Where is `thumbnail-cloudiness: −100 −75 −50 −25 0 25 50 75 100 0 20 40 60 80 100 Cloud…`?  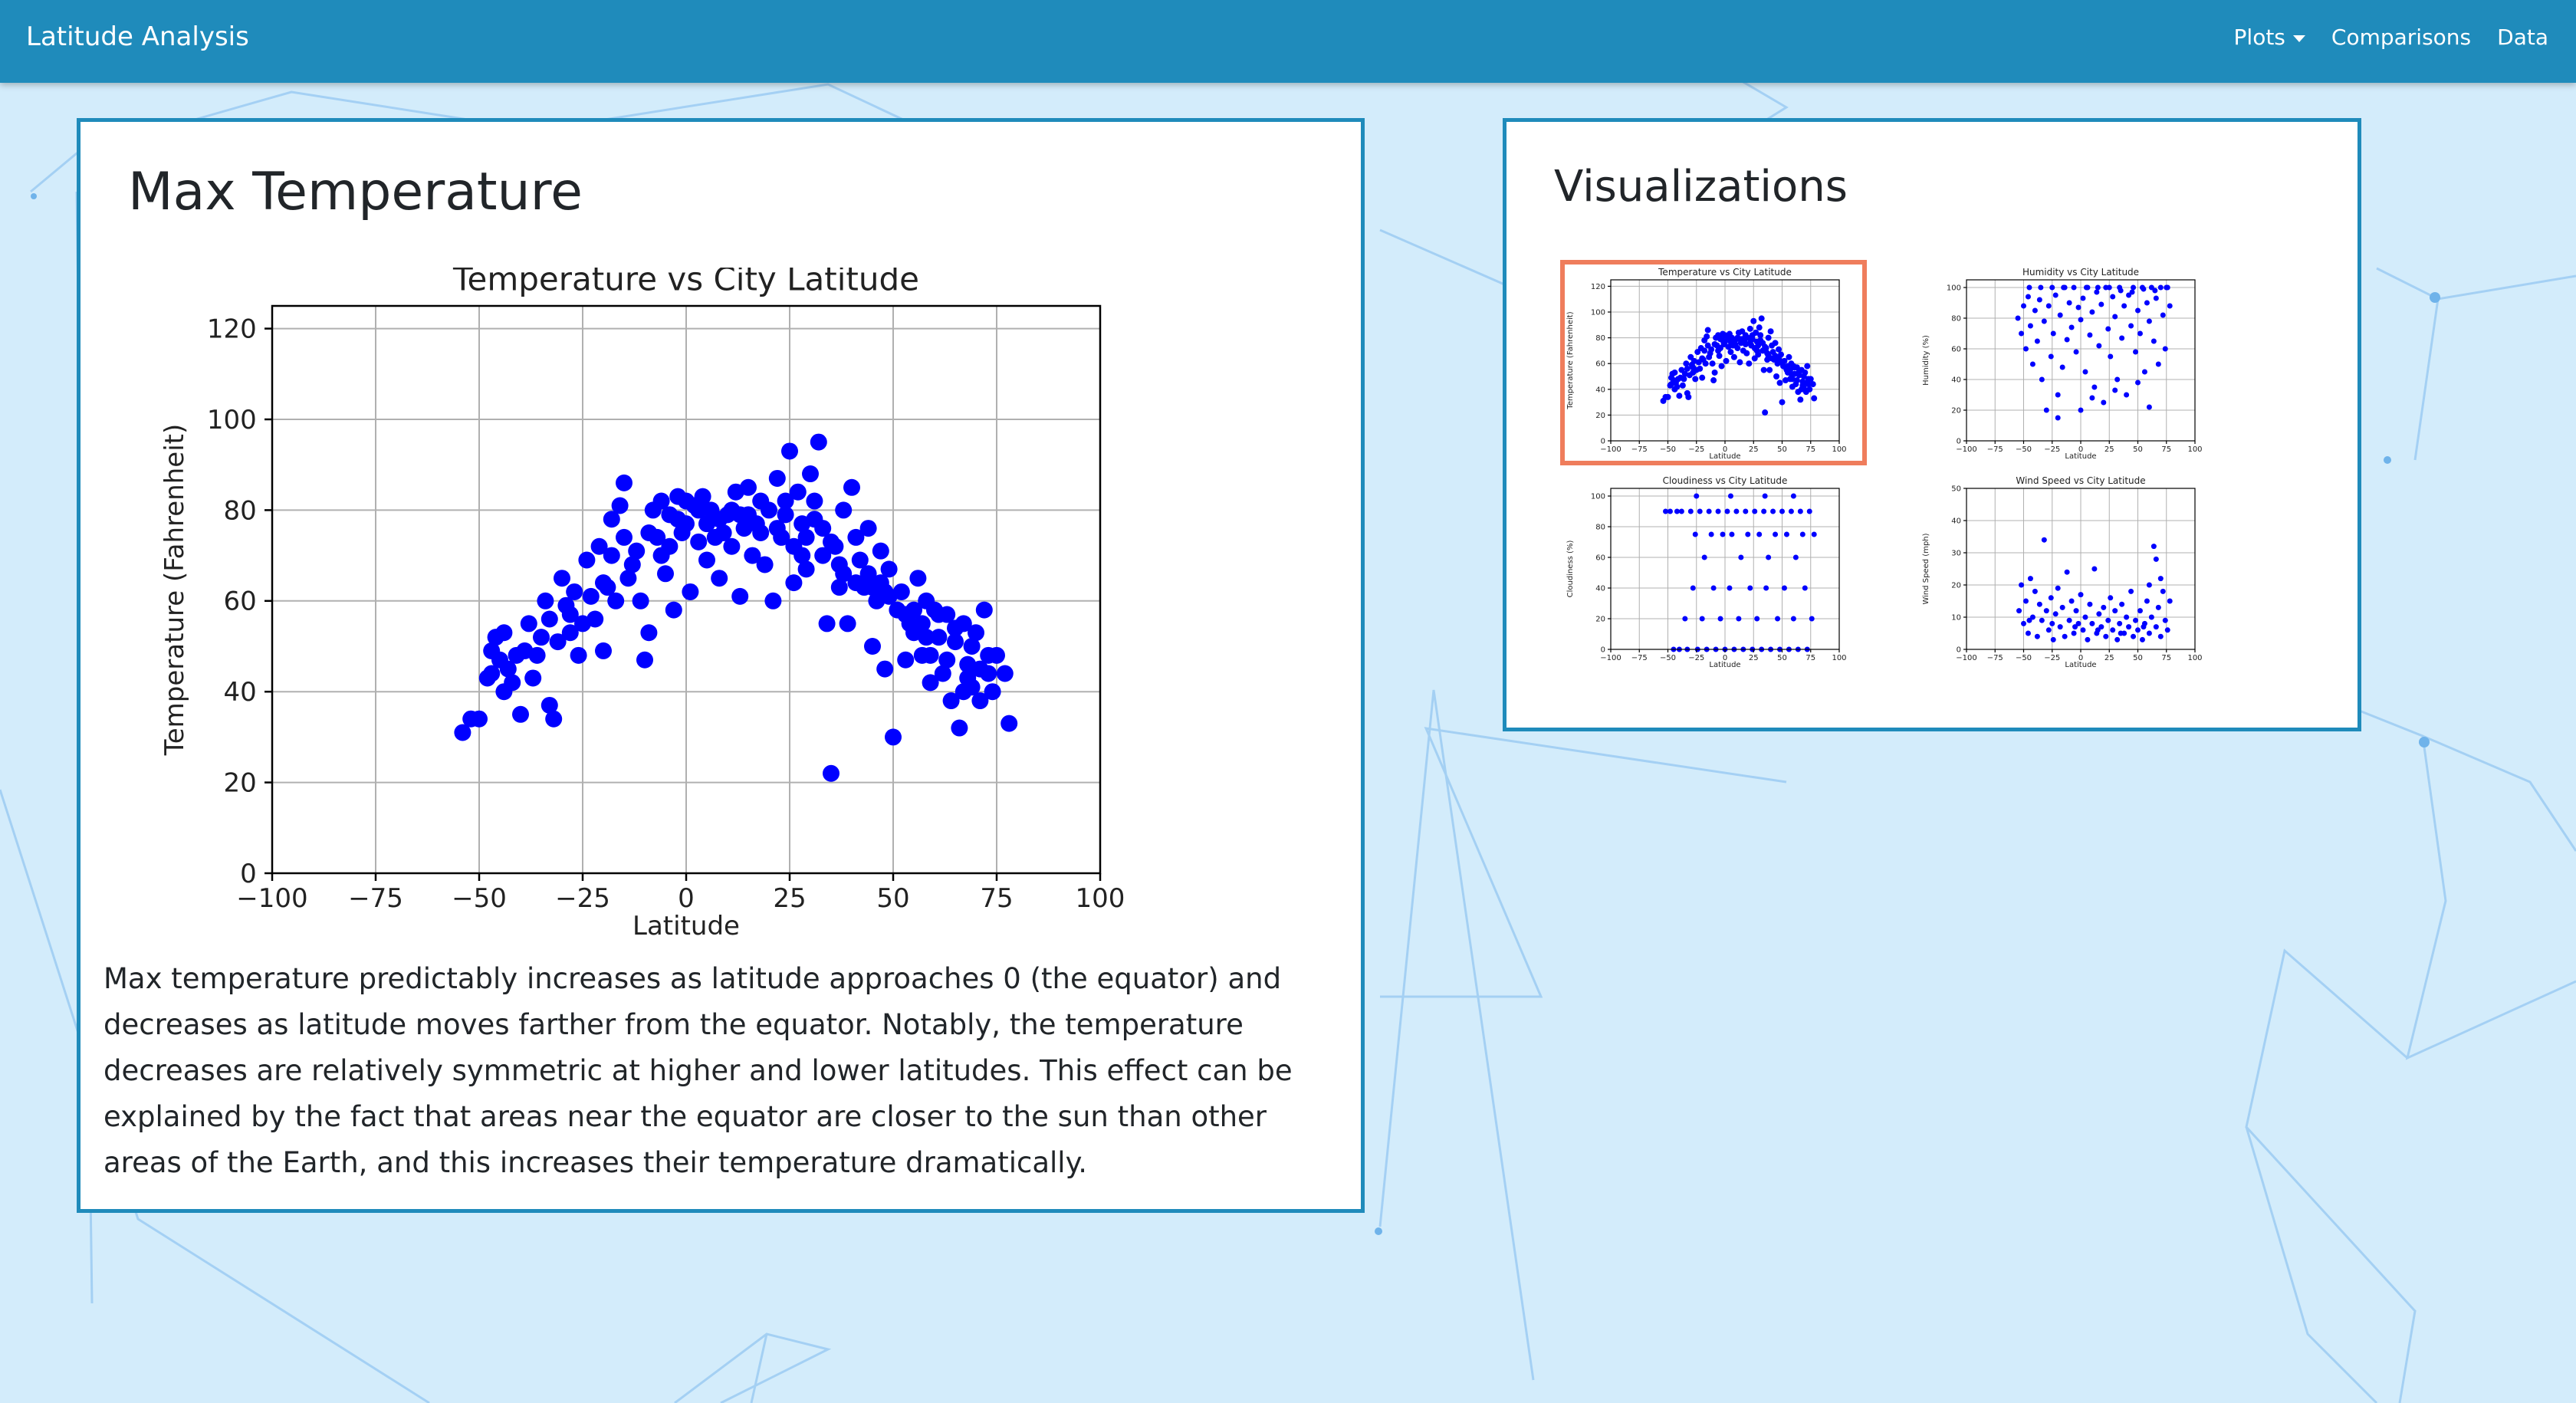
thumbnail-cloudiness: −100 −75 −50 −25 0 25 50 75 100 0 20 40 60 80 100 Cloud… is located at coordinates (1714, 571).